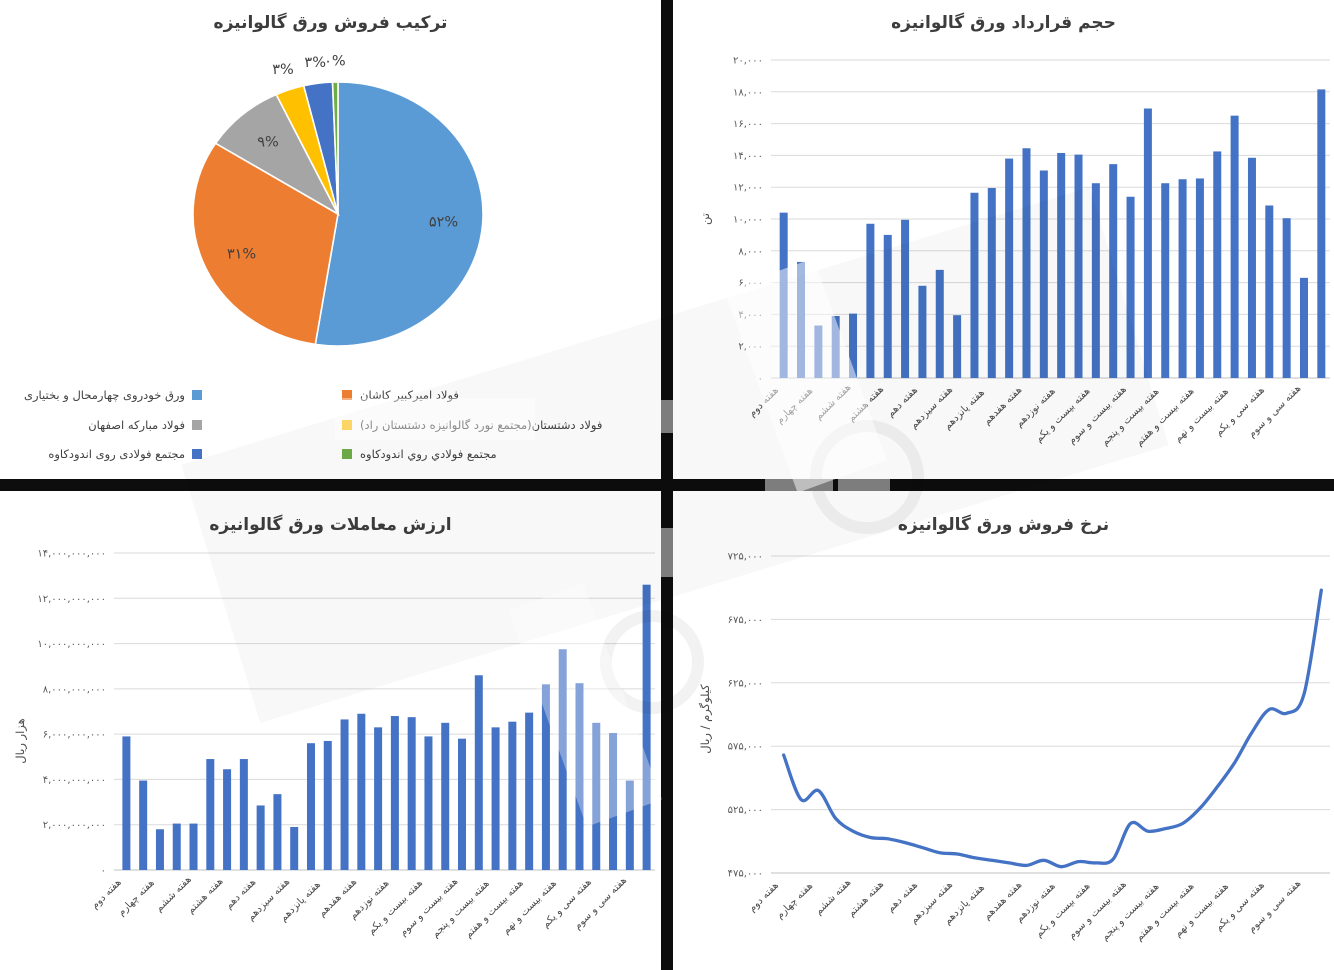 Image resolution: width=1334 pixels, height=970 pixels. What do you see at coordinates (241, 255) in the screenshot?
I see `pie-percent-label: ۳۱%` at bounding box center [241, 255].